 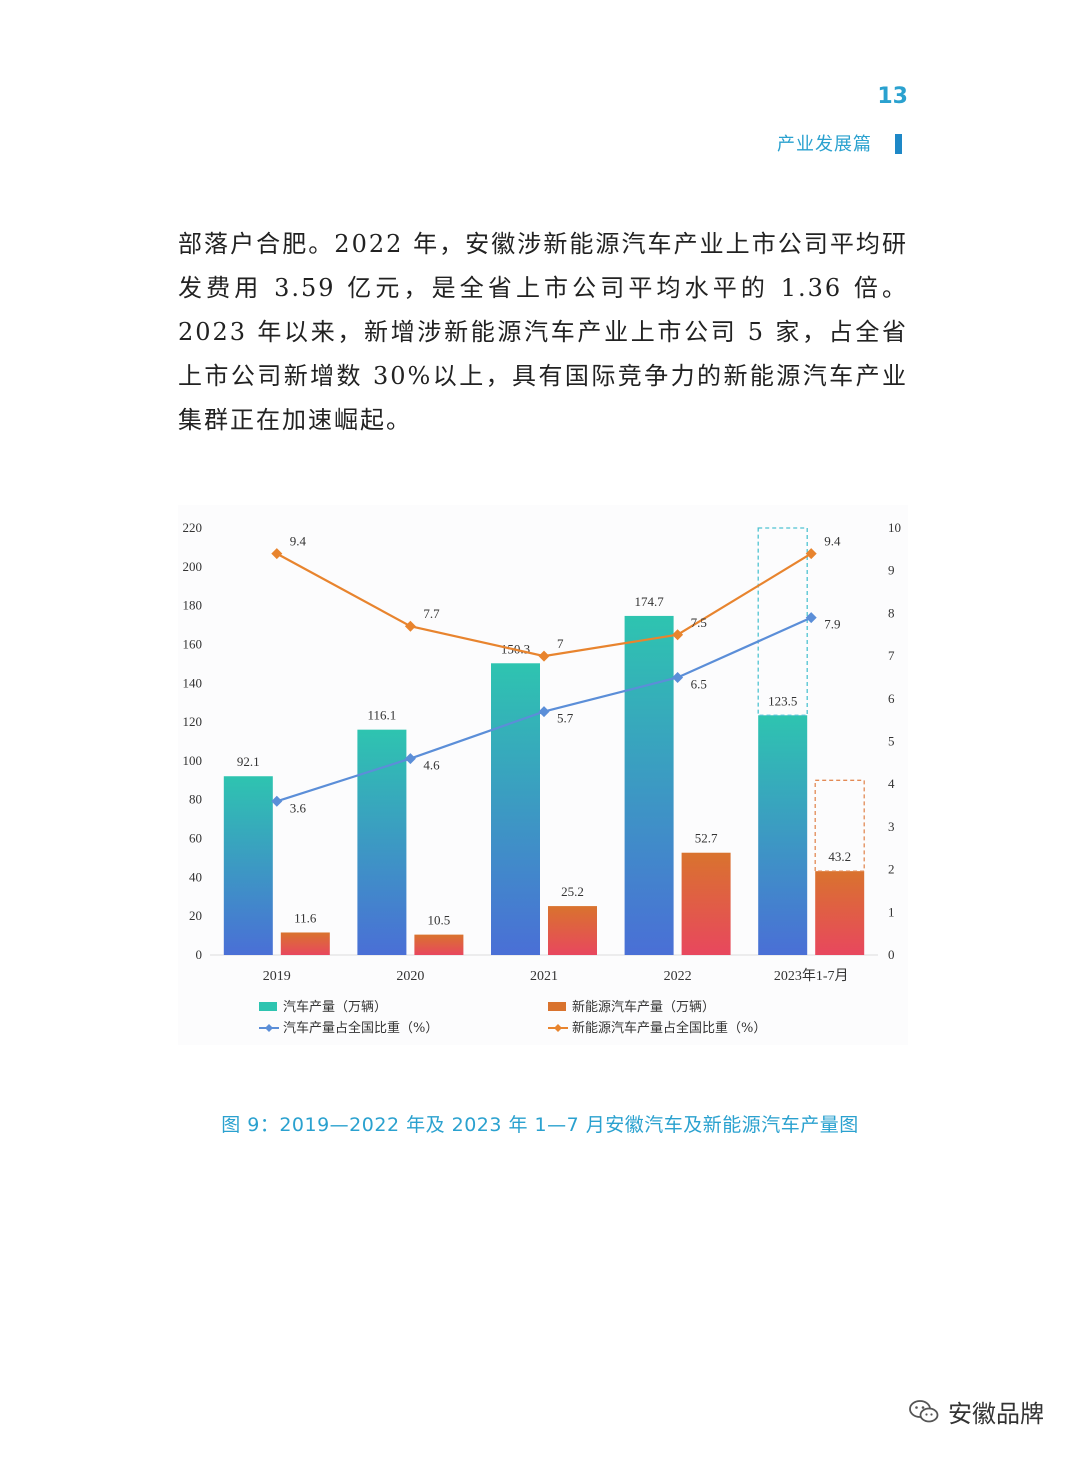 I want to click on line-share-nev-value-label: 7, so click(x=560, y=643).